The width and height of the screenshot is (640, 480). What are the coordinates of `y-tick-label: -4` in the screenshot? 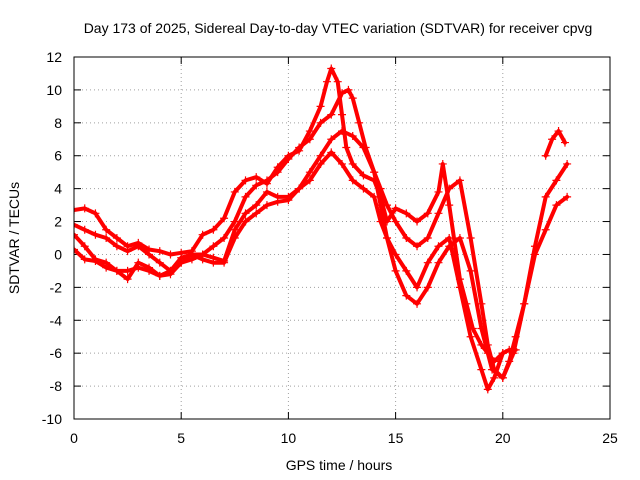 It's located at (56, 320).